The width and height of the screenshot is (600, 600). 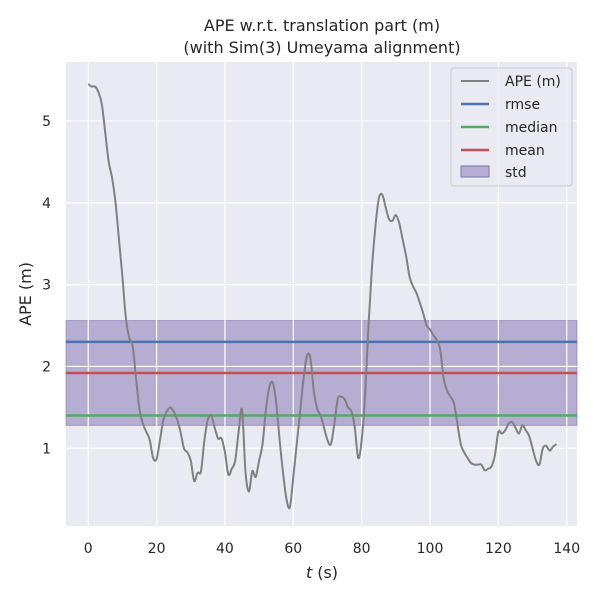 What do you see at coordinates (566, 549) in the screenshot?
I see `x-tick-label: 140` at bounding box center [566, 549].